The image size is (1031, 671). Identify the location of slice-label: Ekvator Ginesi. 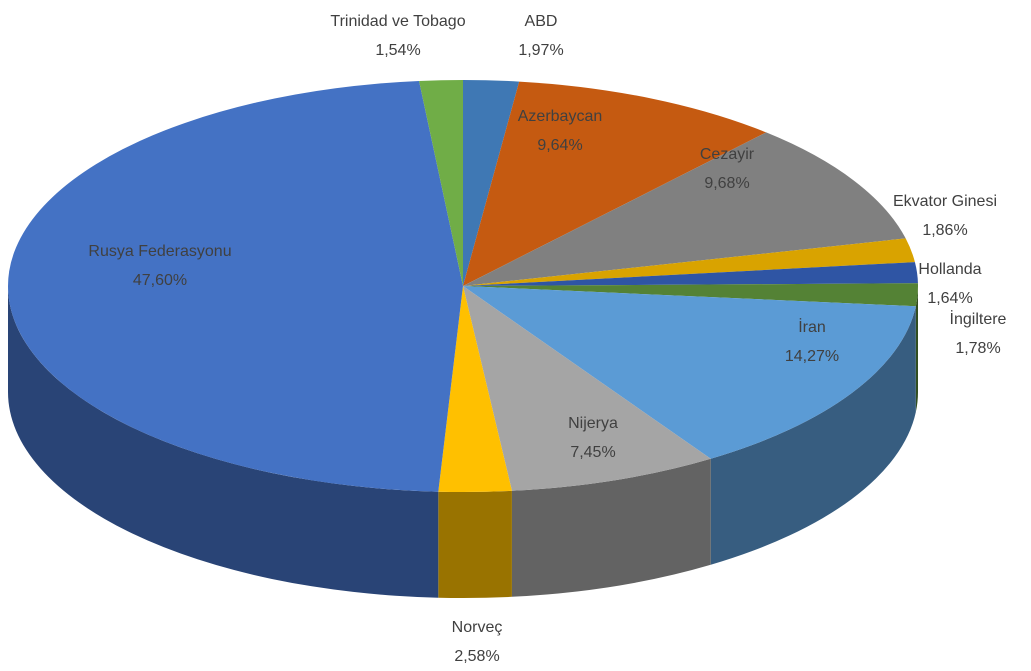
(945, 201).